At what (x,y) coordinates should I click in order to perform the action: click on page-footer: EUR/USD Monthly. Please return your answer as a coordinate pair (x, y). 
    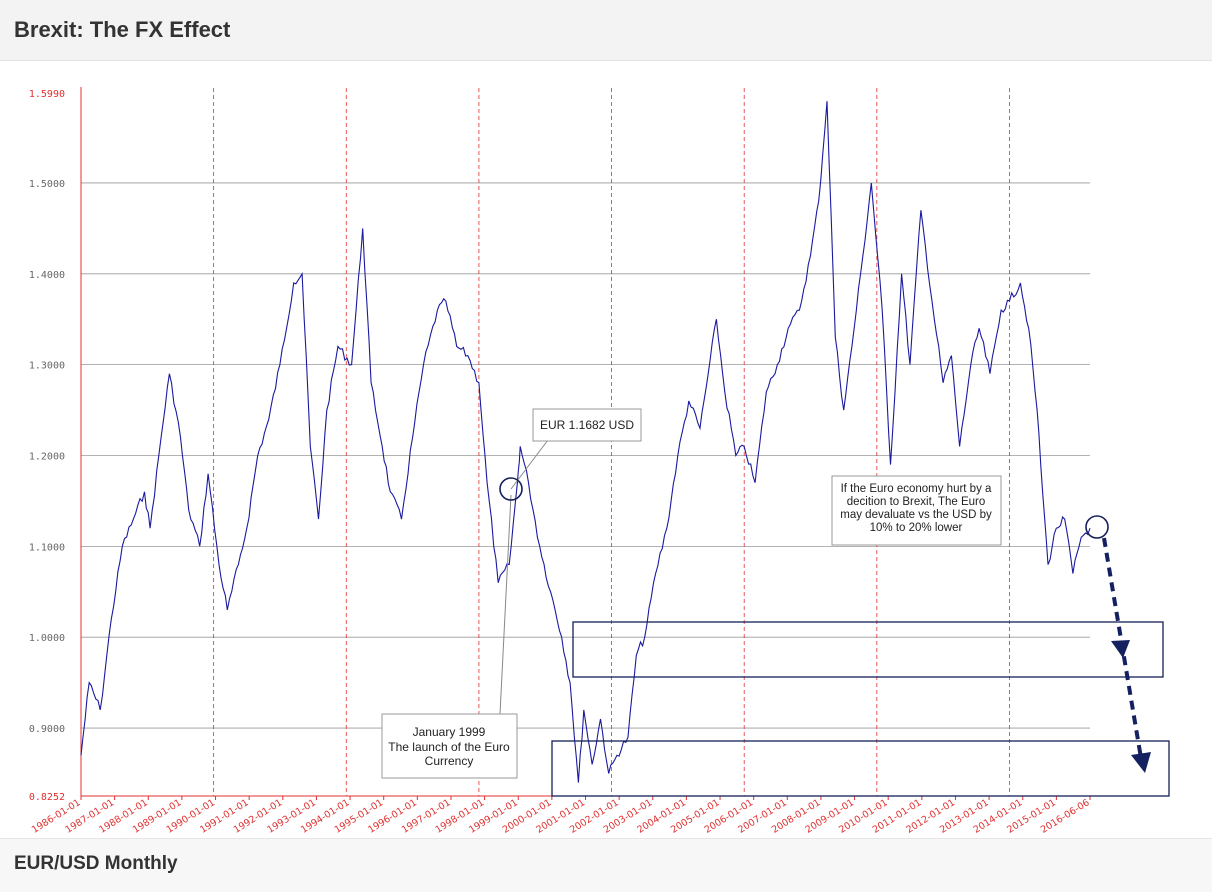
    Looking at the image, I should click on (606, 865).